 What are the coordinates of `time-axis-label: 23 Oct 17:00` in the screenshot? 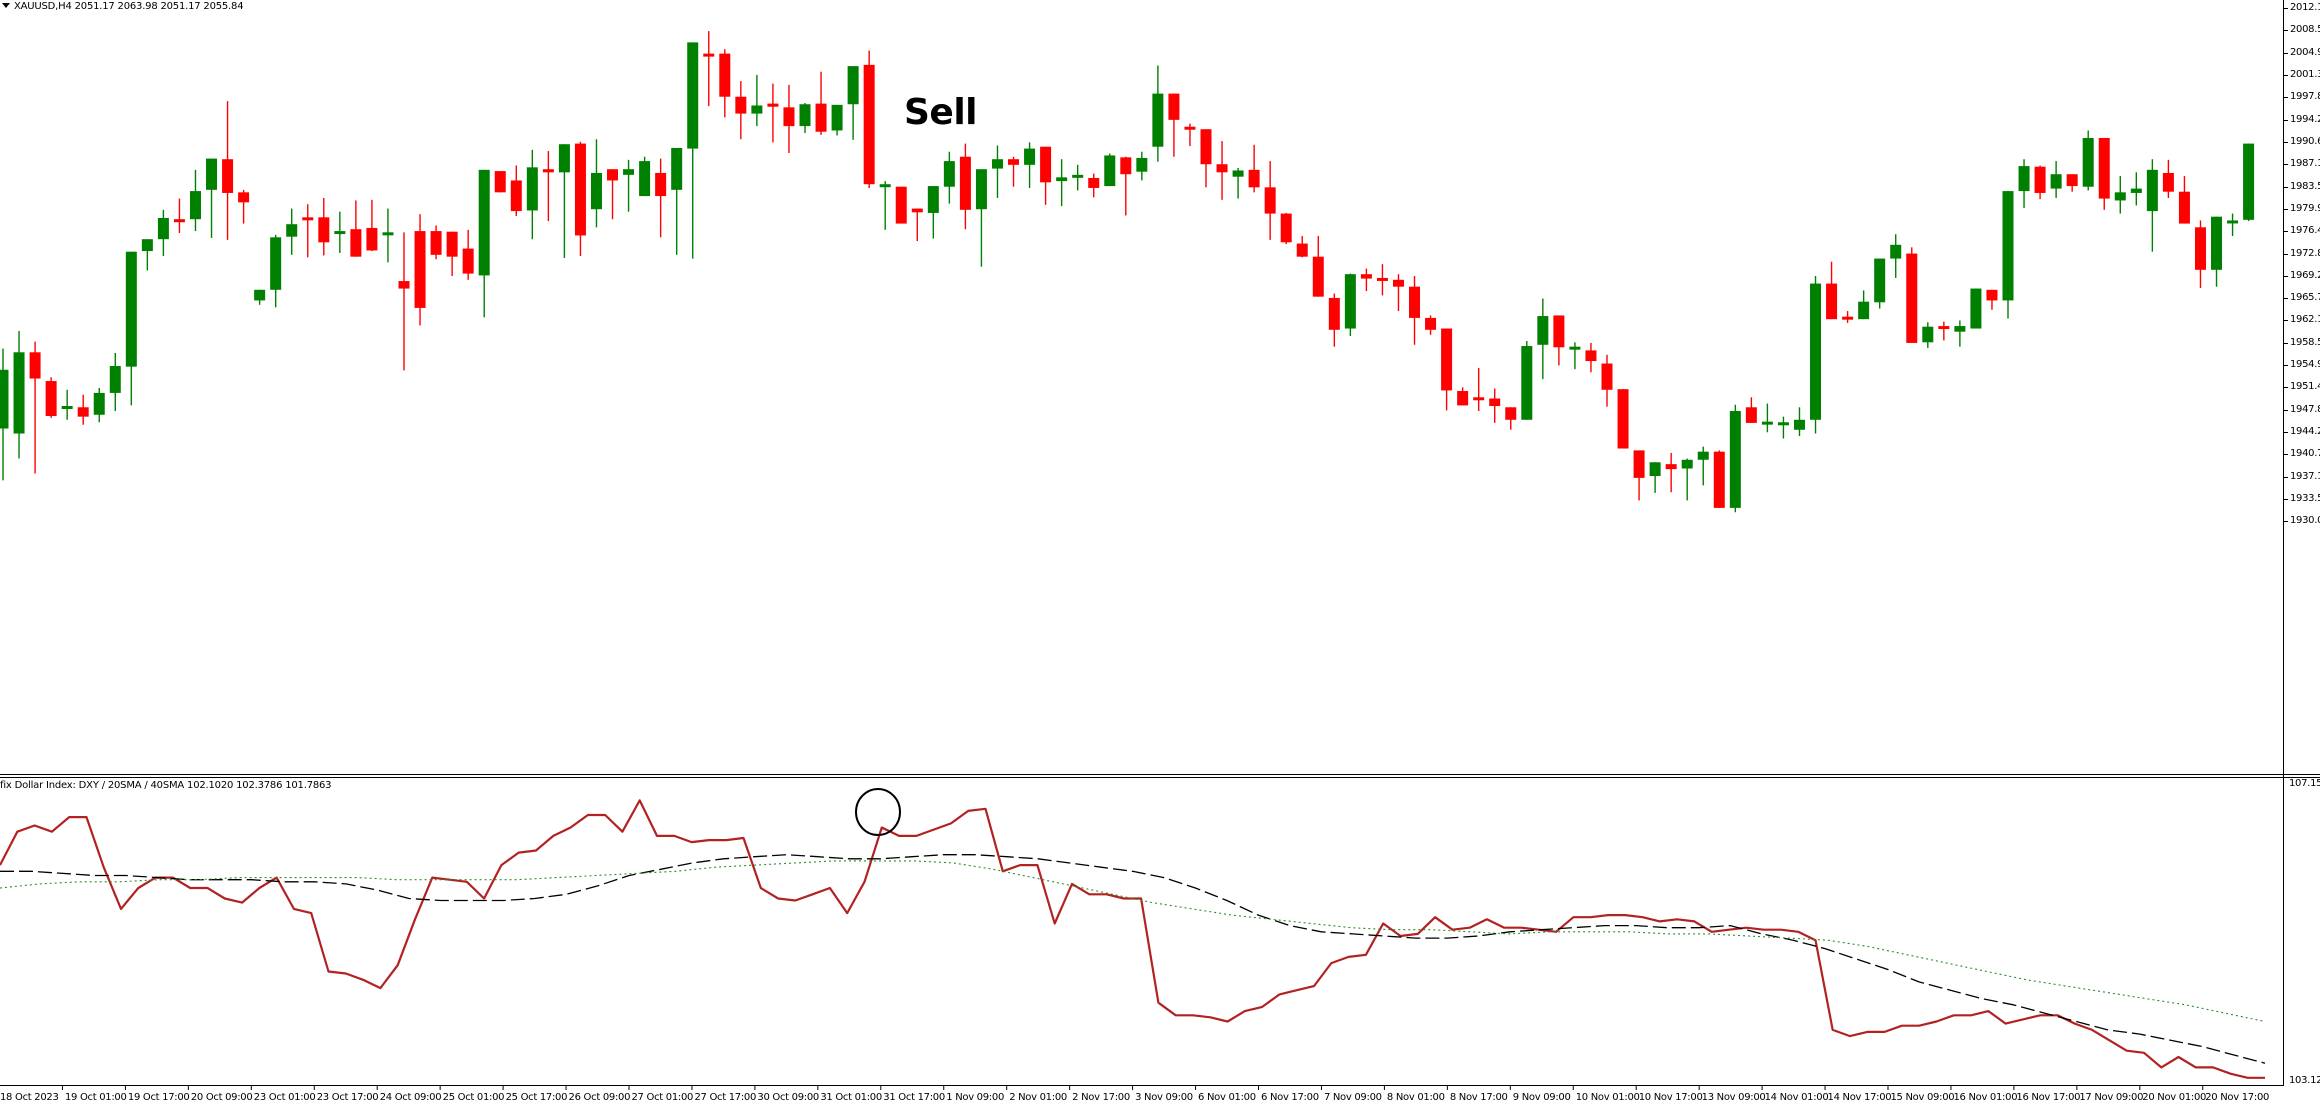 It's located at (347, 1097).